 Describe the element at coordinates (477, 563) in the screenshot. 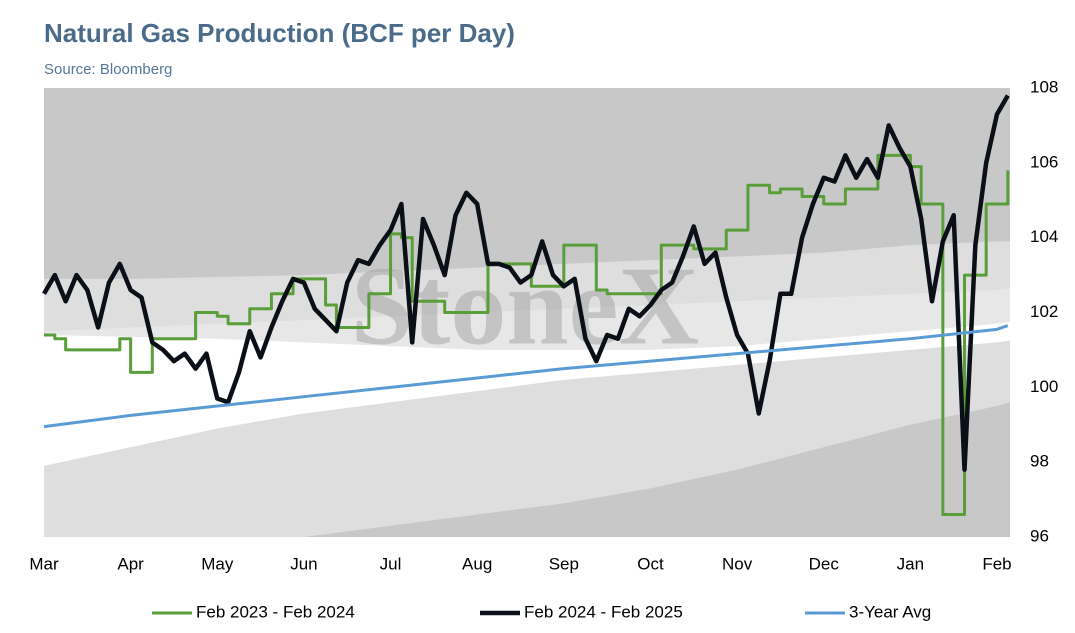

I see `x-tick-label: Aug` at that location.